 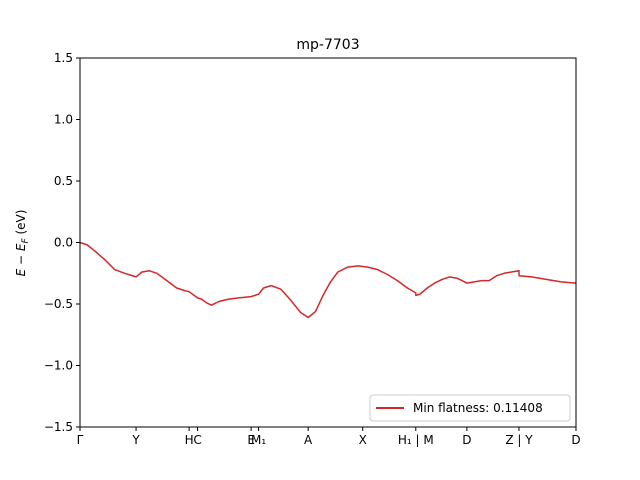 I want to click on x-tick-label: H₁ | M, so click(x=416, y=440).